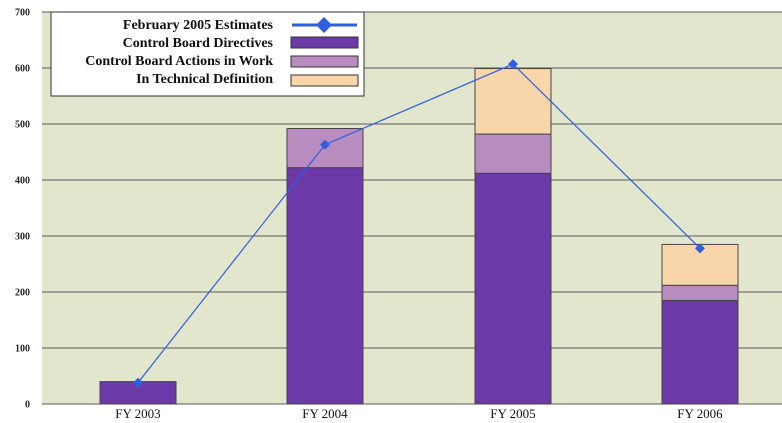 The image size is (782, 423). Describe the element at coordinates (324, 80) in the screenshot. I see `legend-swatch-technical` at that location.